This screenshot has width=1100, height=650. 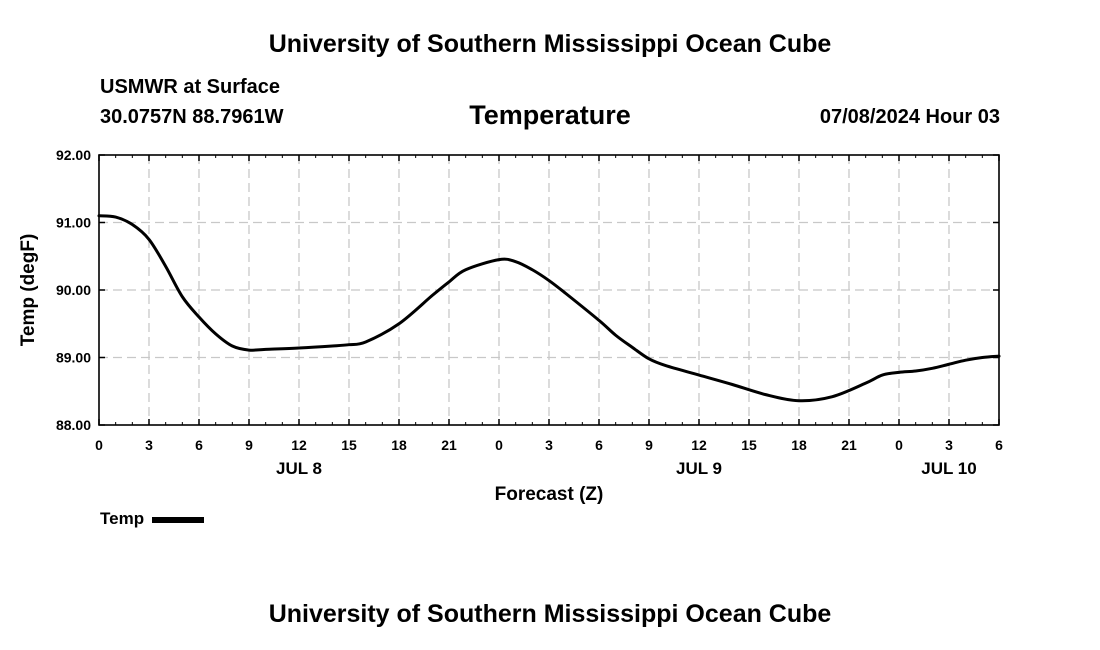 I want to click on chart-title: Temperature, so click(x=550, y=115).